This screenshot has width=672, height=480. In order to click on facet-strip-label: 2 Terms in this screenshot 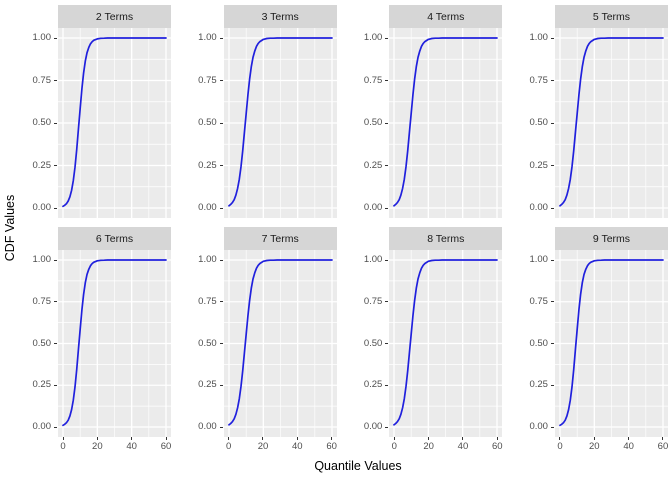, I will do `click(114, 16)`.